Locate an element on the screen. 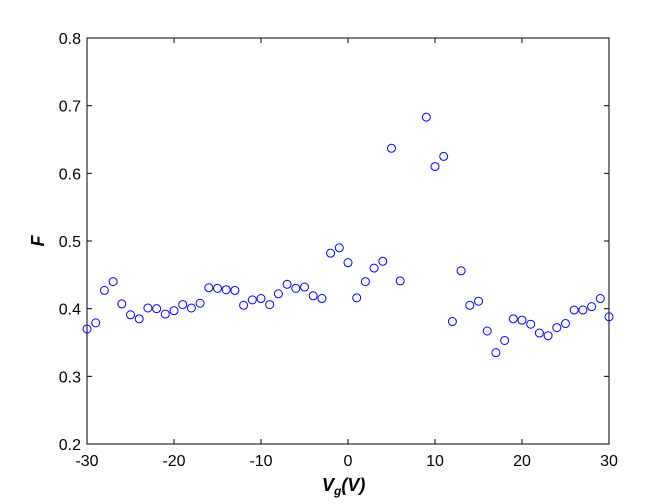 Image resolution: width=672 pixels, height=504 pixels. x-tick-label: -30 is located at coordinates (86, 461).